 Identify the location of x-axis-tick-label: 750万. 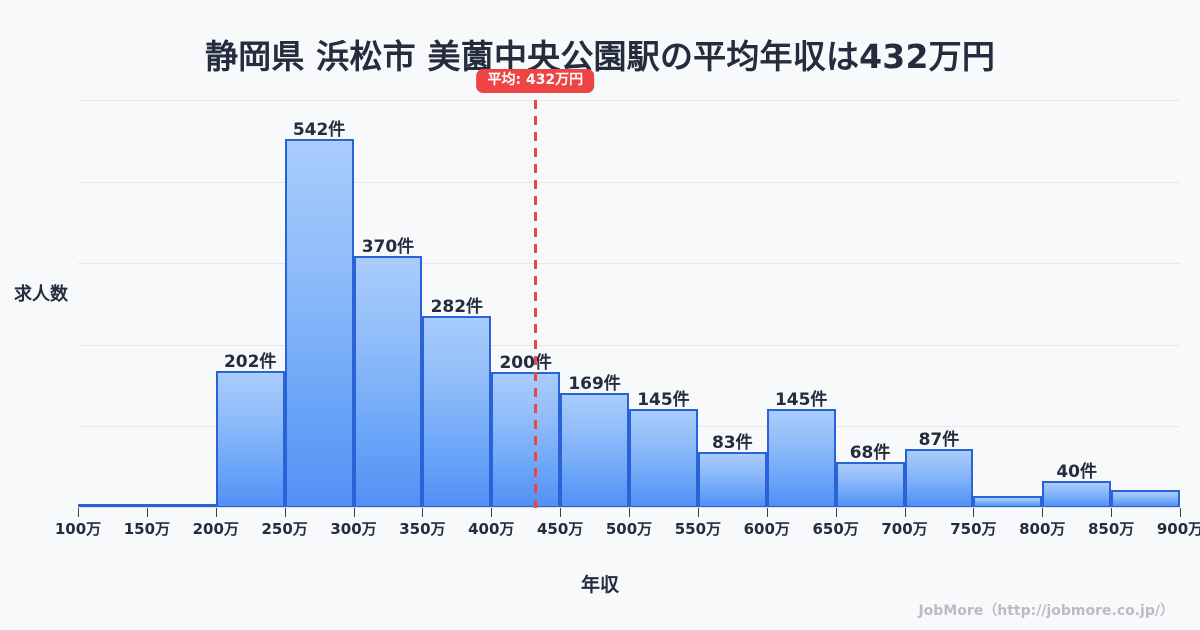
(973, 529).